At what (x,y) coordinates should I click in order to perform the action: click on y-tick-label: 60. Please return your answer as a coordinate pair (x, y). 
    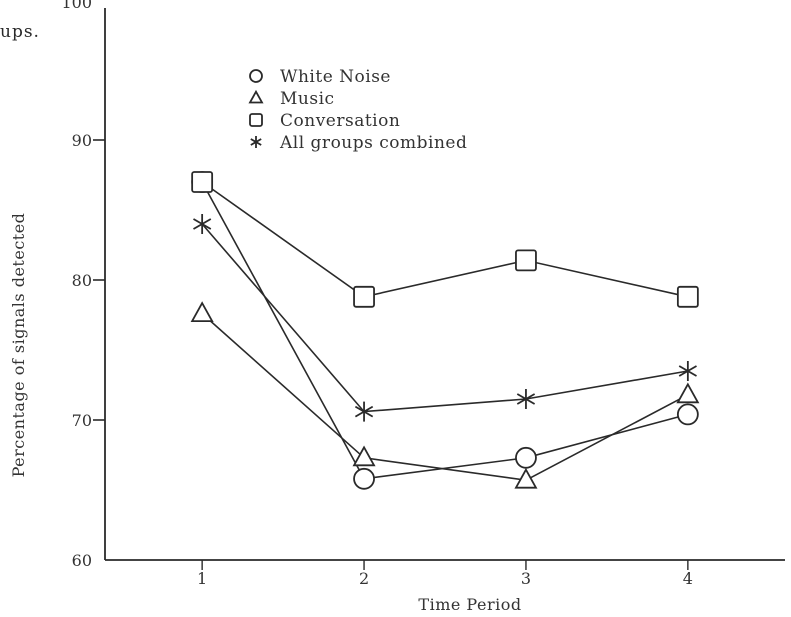
    Looking at the image, I should click on (82, 560).